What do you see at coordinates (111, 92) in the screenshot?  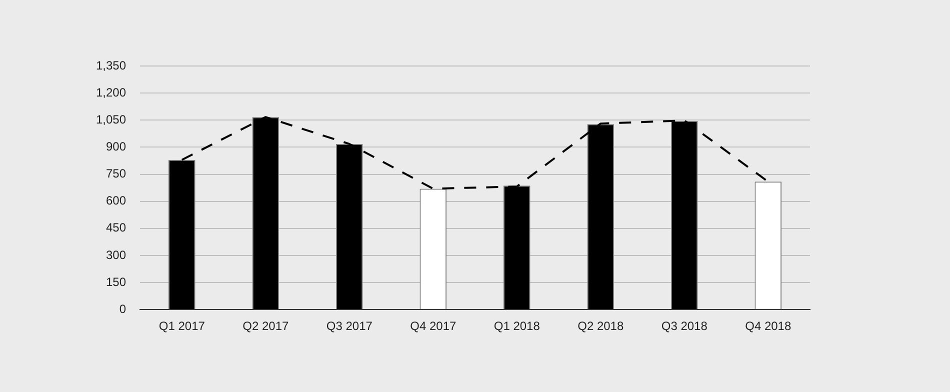 I see `y-tick-label: 1,200` at bounding box center [111, 92].